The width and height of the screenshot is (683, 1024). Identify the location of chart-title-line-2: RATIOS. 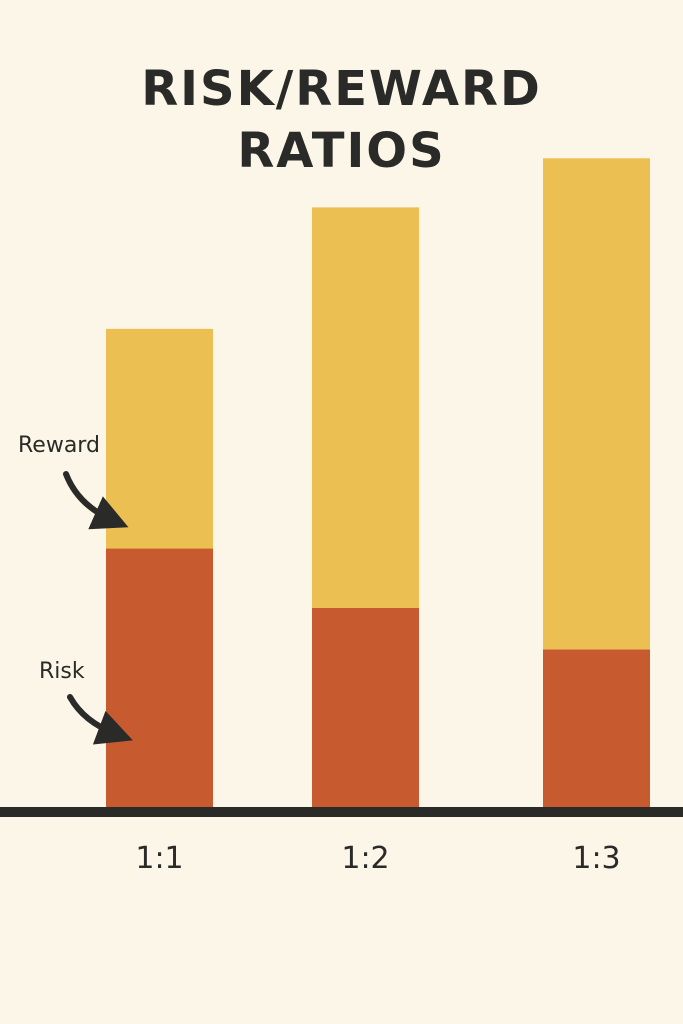
(341, 151).